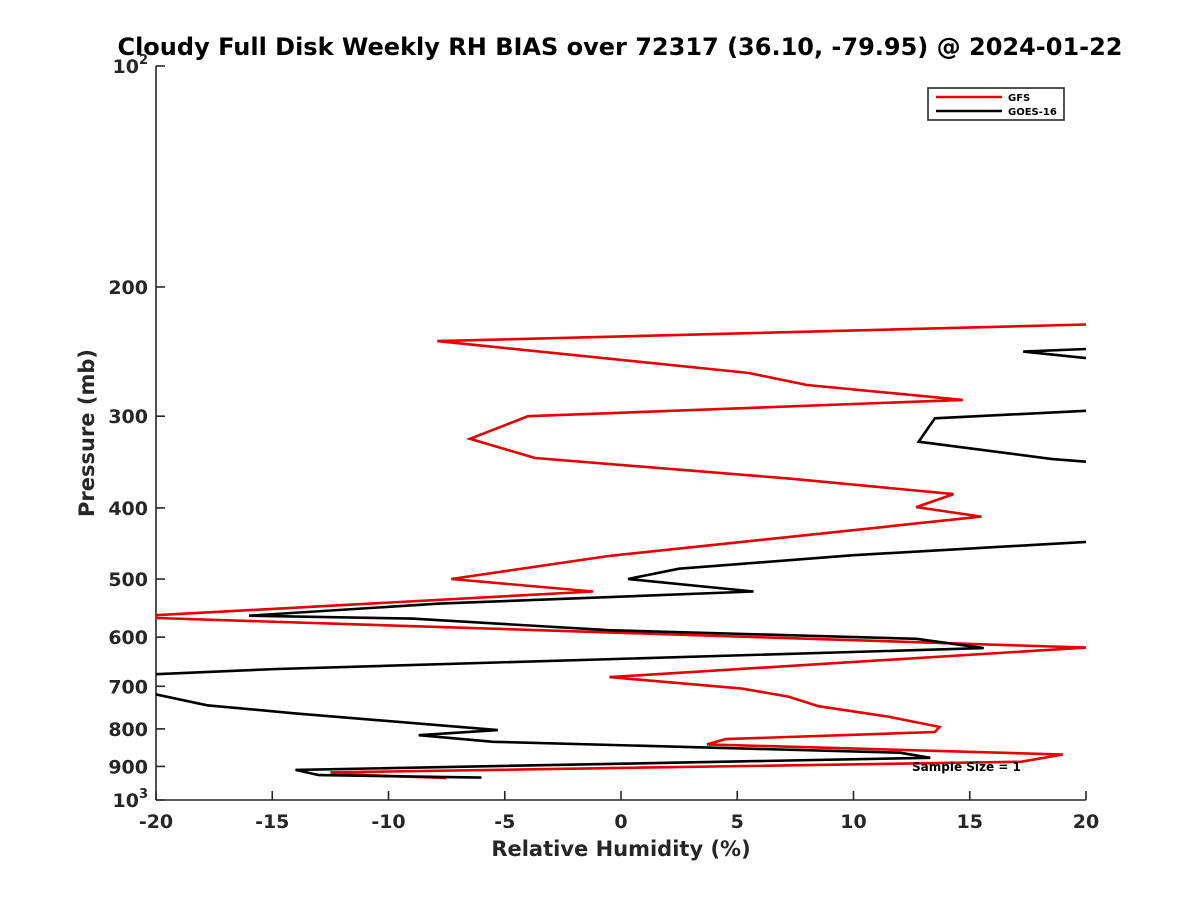  What do you see at coordinates (128, 580) in the screenshot?
I see `y-tick-label: 500` at bounding box center [128, 580].